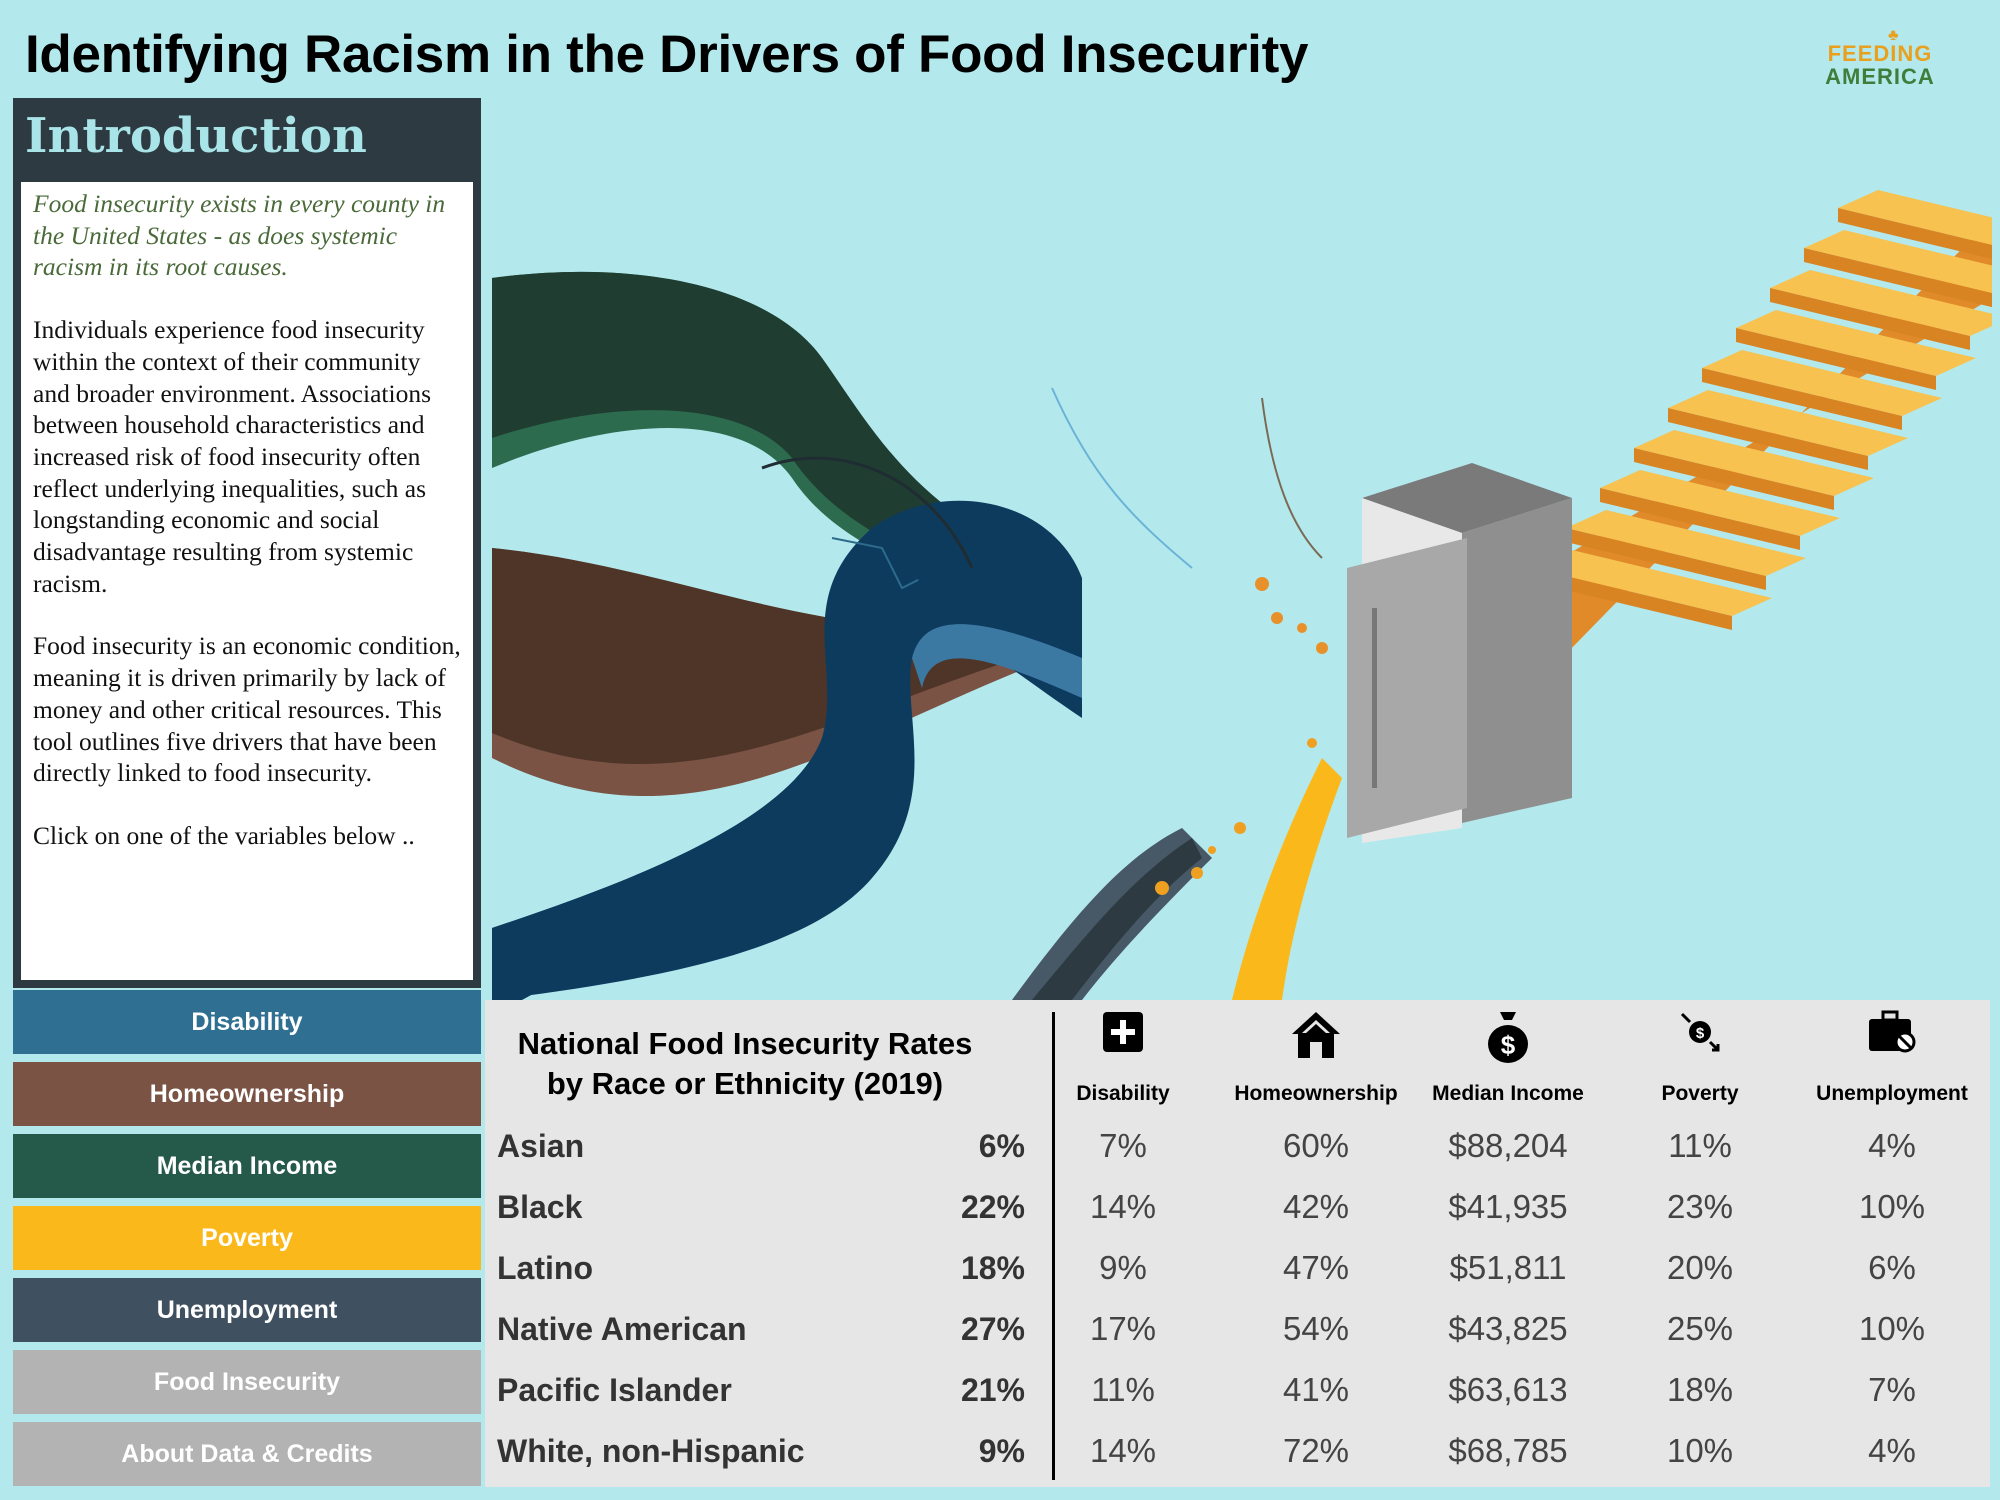 This screenshot has height=1500, width=2000. I want to click on nav-button-median-income: Median Income, so click(247, 1166).